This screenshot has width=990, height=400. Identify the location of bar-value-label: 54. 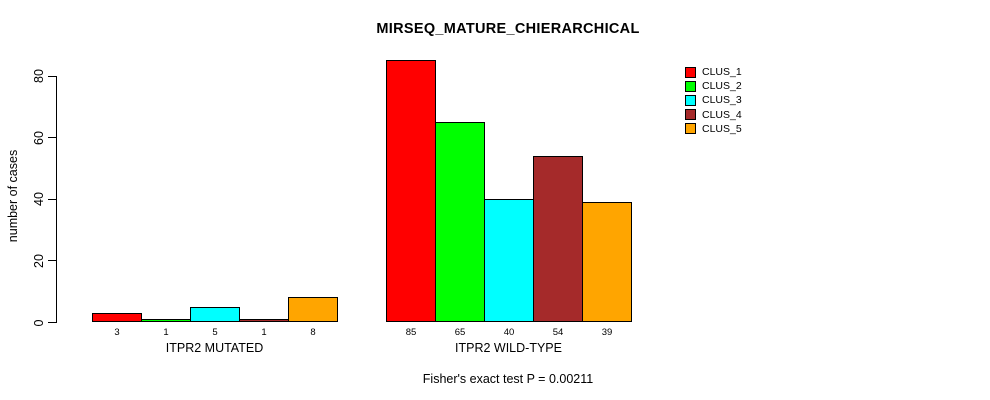
(558, 332).